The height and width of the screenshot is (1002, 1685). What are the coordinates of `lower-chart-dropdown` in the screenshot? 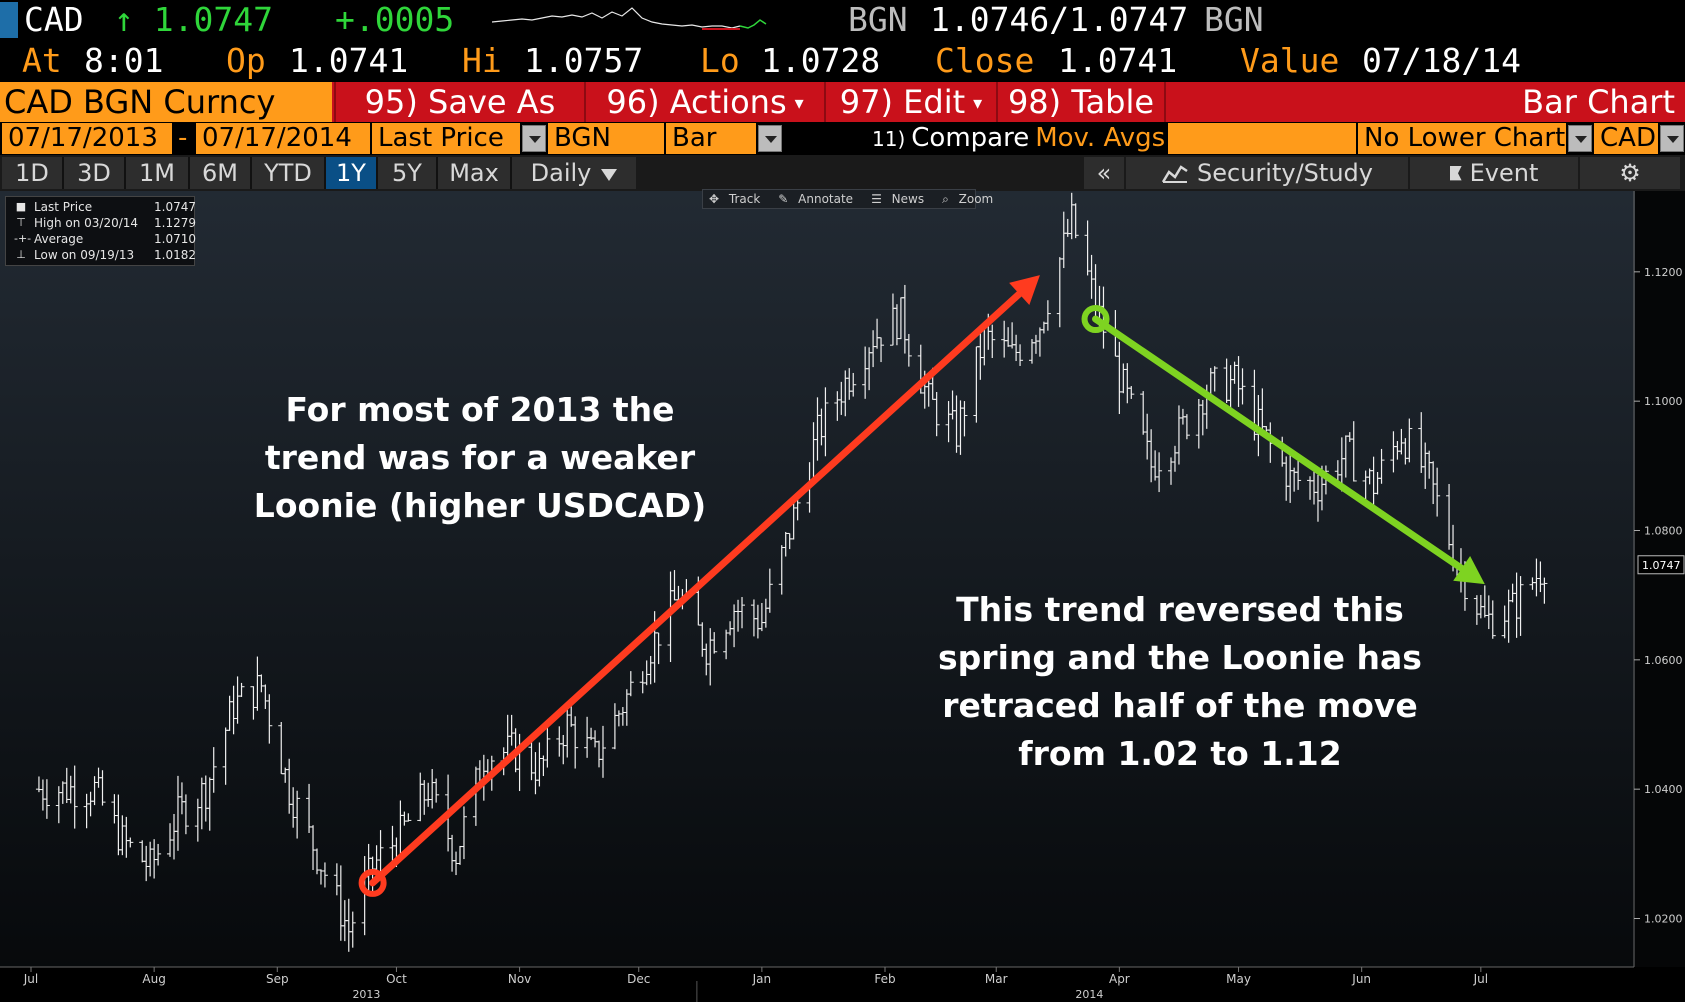 It's located at (1580, 138).